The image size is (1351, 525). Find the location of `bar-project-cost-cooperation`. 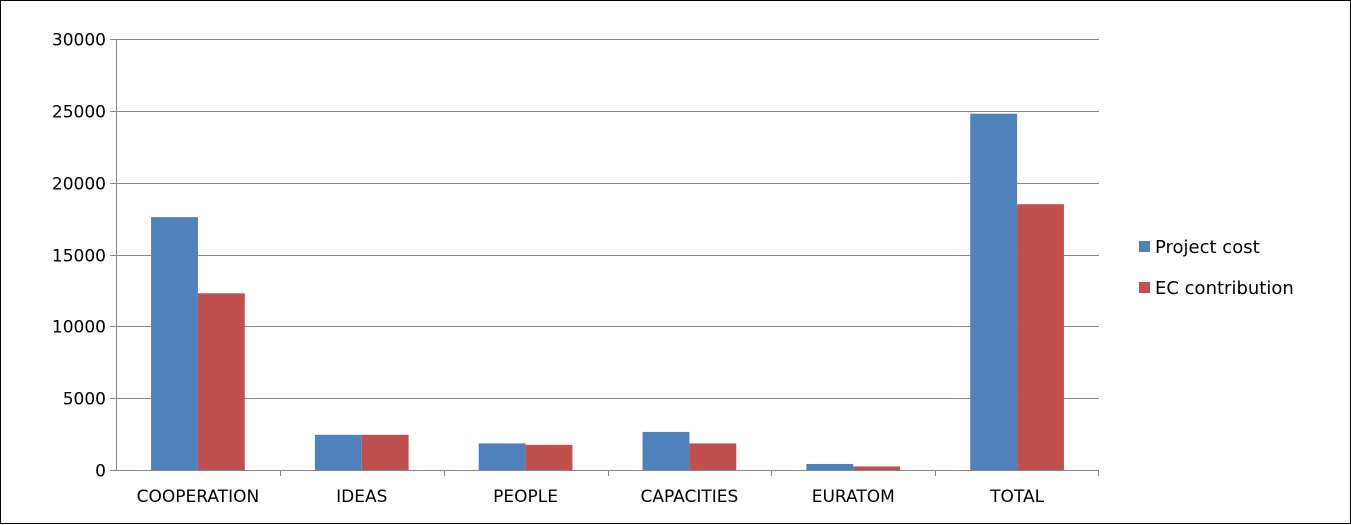

bar-project-cost-cooperation is located at coordinates (174, 343).